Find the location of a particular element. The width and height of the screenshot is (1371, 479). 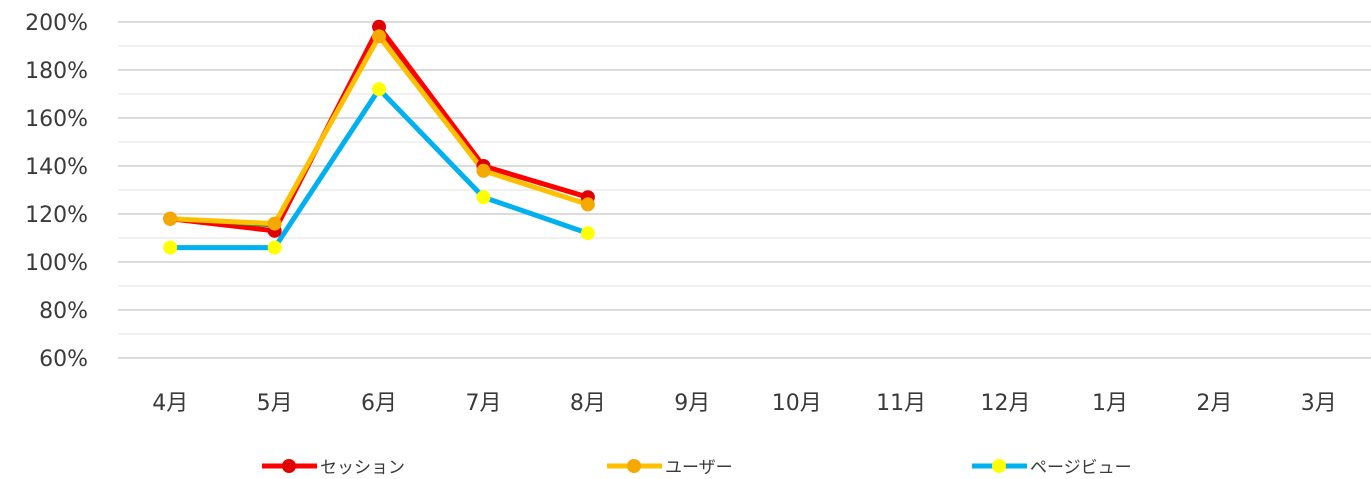

y-tick-label: 100% is located at coordinates (56, 263).